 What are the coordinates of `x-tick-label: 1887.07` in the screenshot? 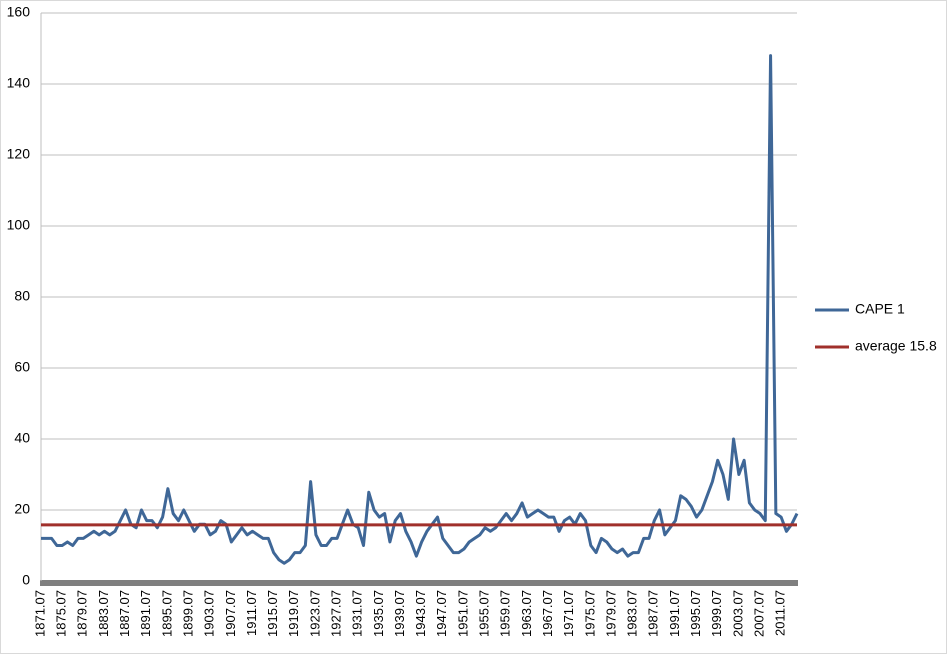 It's located at (124, 613).